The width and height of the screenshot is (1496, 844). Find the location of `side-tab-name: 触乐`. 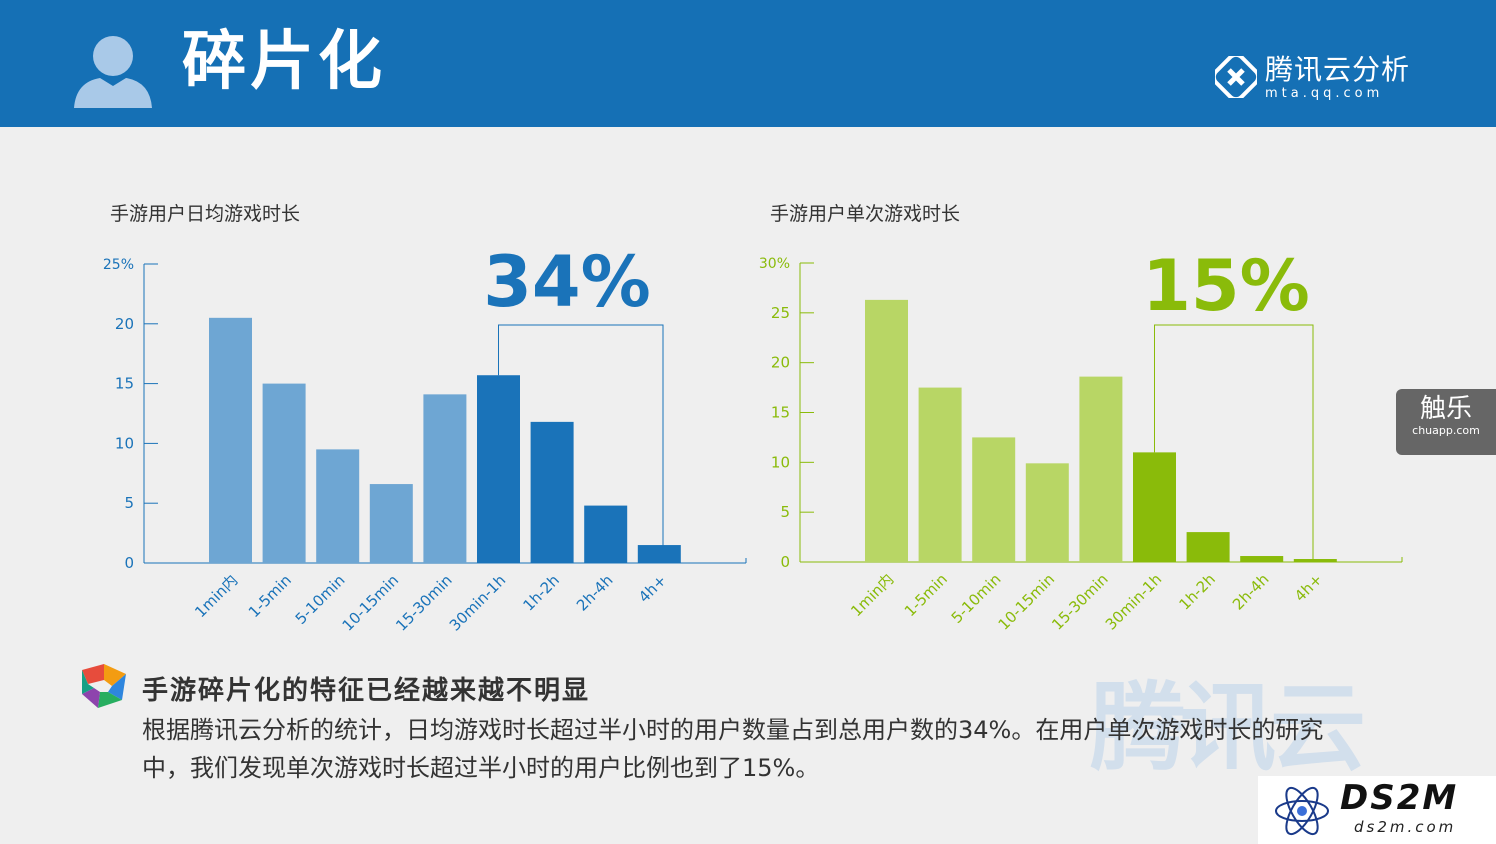

side-tab-name: 触乐 is located at coordinates (1445, 409).